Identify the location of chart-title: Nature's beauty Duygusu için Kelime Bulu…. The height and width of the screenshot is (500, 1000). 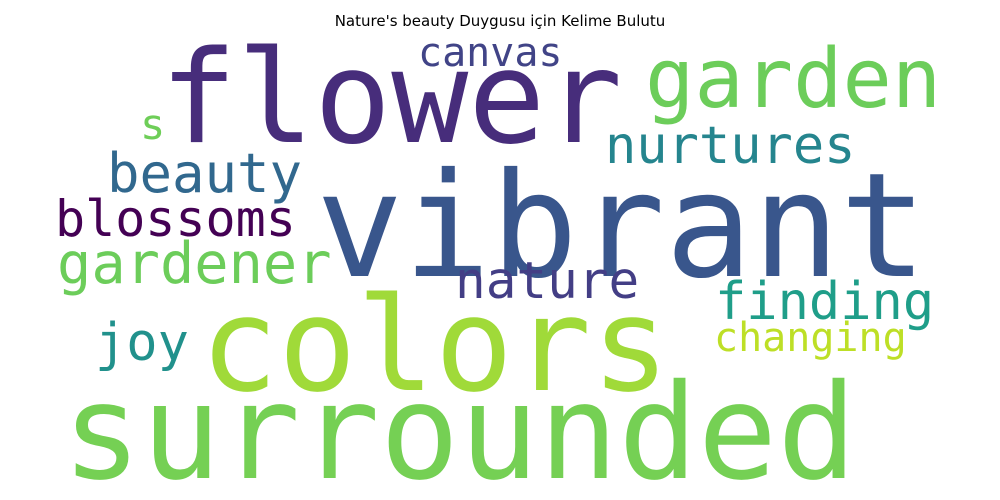
(500, 21).